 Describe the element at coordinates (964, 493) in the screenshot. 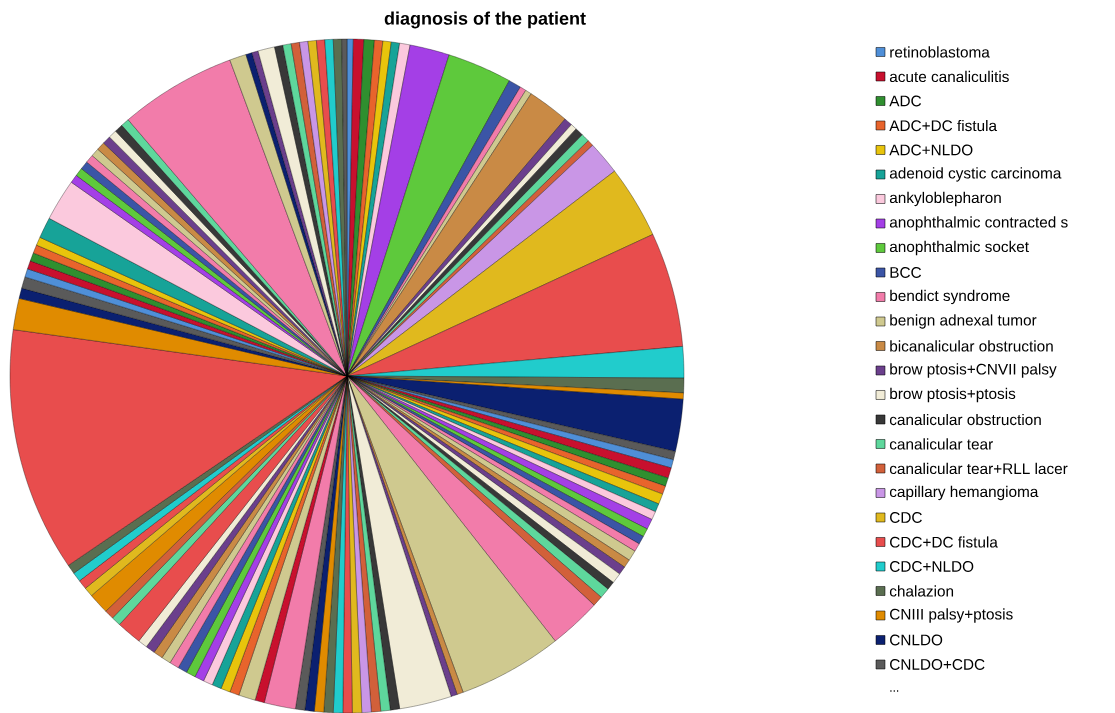

I see `legend-label: capillary hemangioma` at that location.